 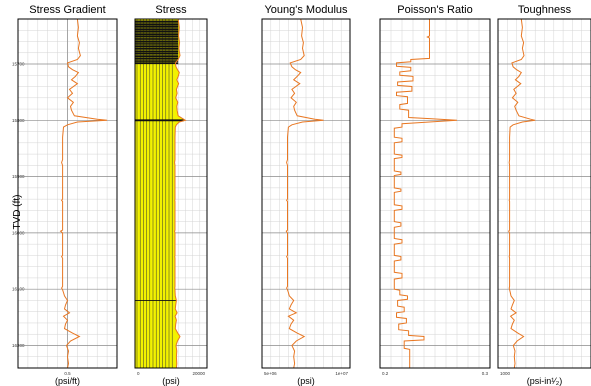 I want to click on track-title: Young's Modulus, so click(x=306, y=10).